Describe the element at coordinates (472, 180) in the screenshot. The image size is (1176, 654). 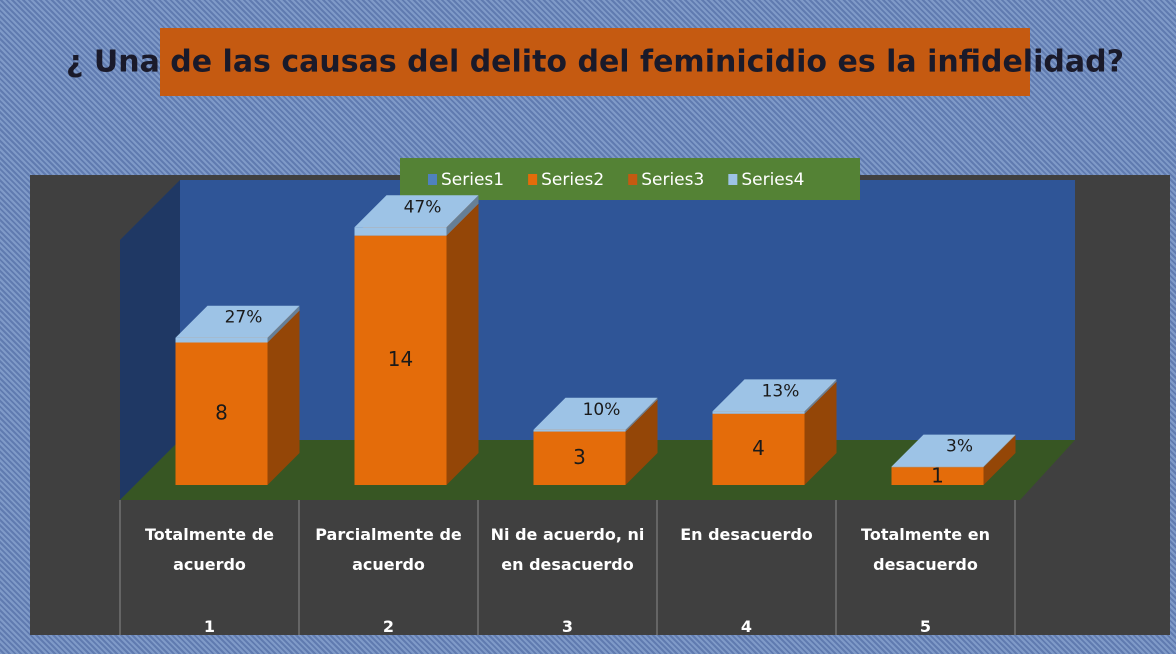
I see `legend-label: Series1` at that location.